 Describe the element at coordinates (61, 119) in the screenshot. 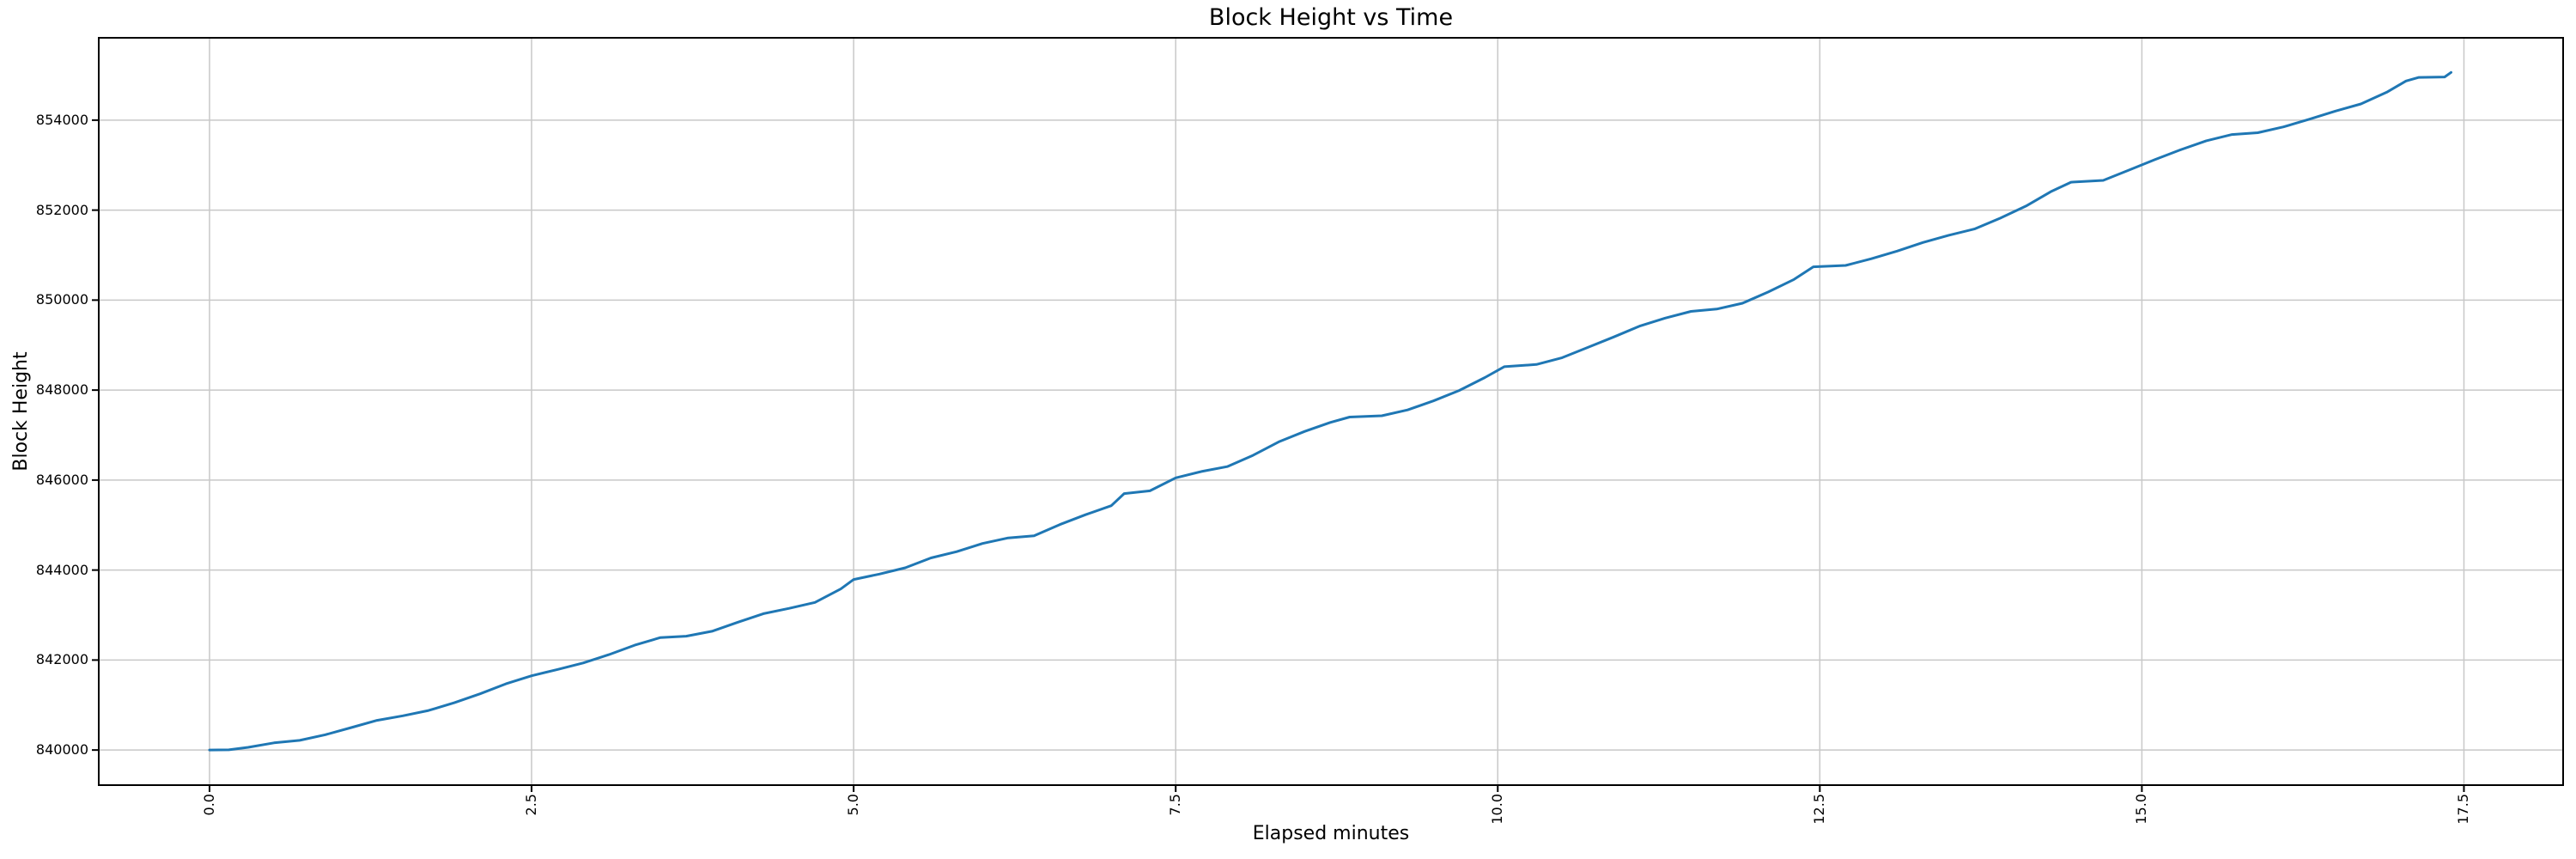

I see `y-tick-label: 854000` at that location.